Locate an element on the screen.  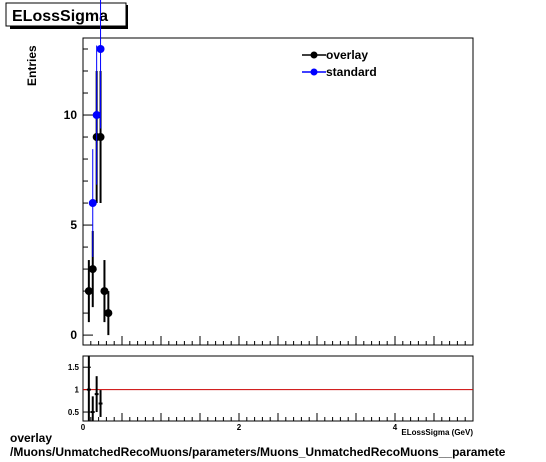
legend-standard-marker is located at coordinates (314, 72).